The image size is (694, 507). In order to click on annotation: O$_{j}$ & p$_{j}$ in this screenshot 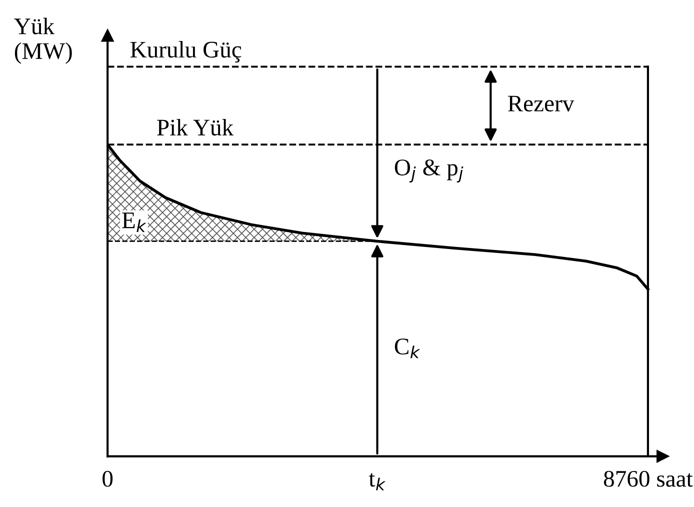, I will do `click(429, 171)`.